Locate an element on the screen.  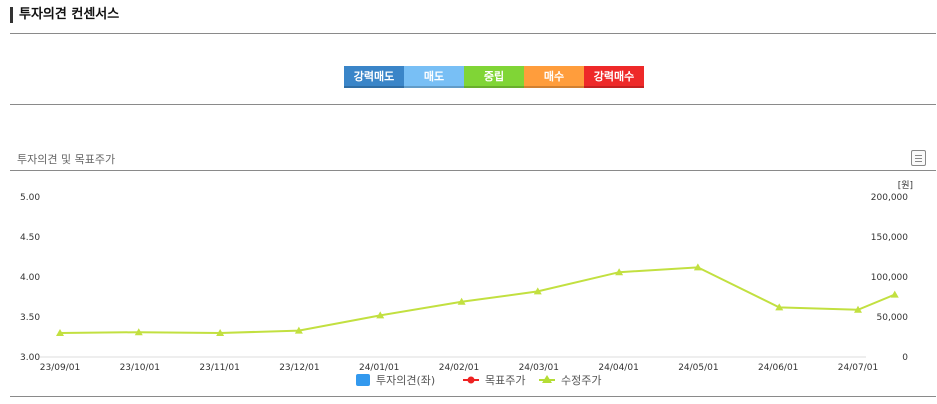
x-tick-label: 23/10/01 is located at coordinates (140, 368).